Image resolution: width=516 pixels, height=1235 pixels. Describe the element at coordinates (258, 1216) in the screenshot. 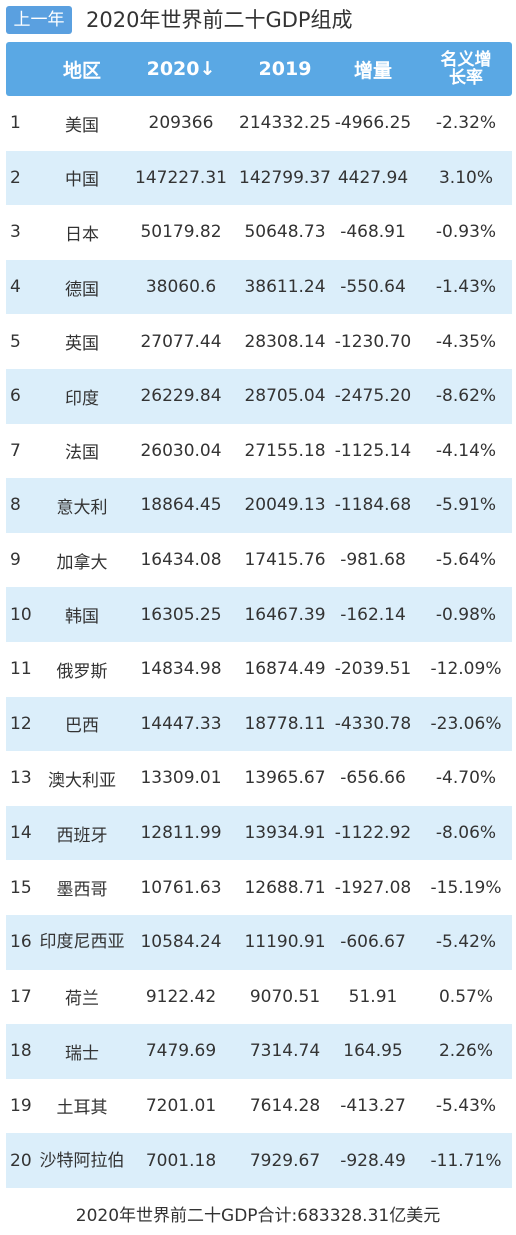

I see `total-footer: 2020年世界前二十GDP合计:683328.31亿美元` at that location.